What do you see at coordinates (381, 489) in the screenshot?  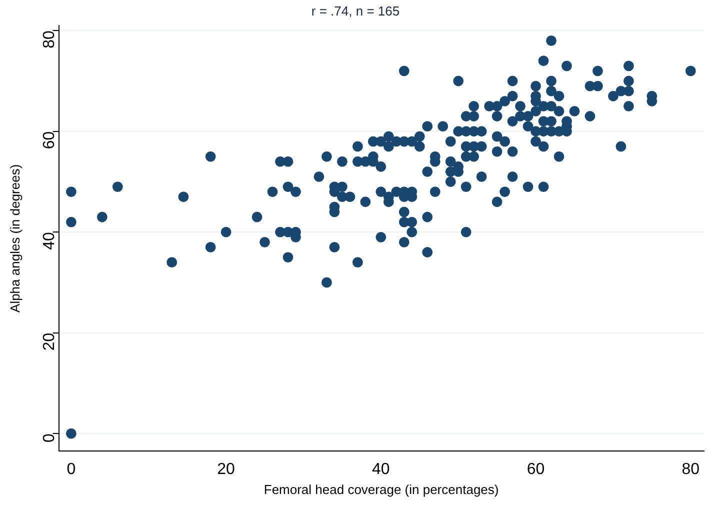 I see `x-axis-title: Femoral head coverage (in percentages)` at bounding box center [381, 489].